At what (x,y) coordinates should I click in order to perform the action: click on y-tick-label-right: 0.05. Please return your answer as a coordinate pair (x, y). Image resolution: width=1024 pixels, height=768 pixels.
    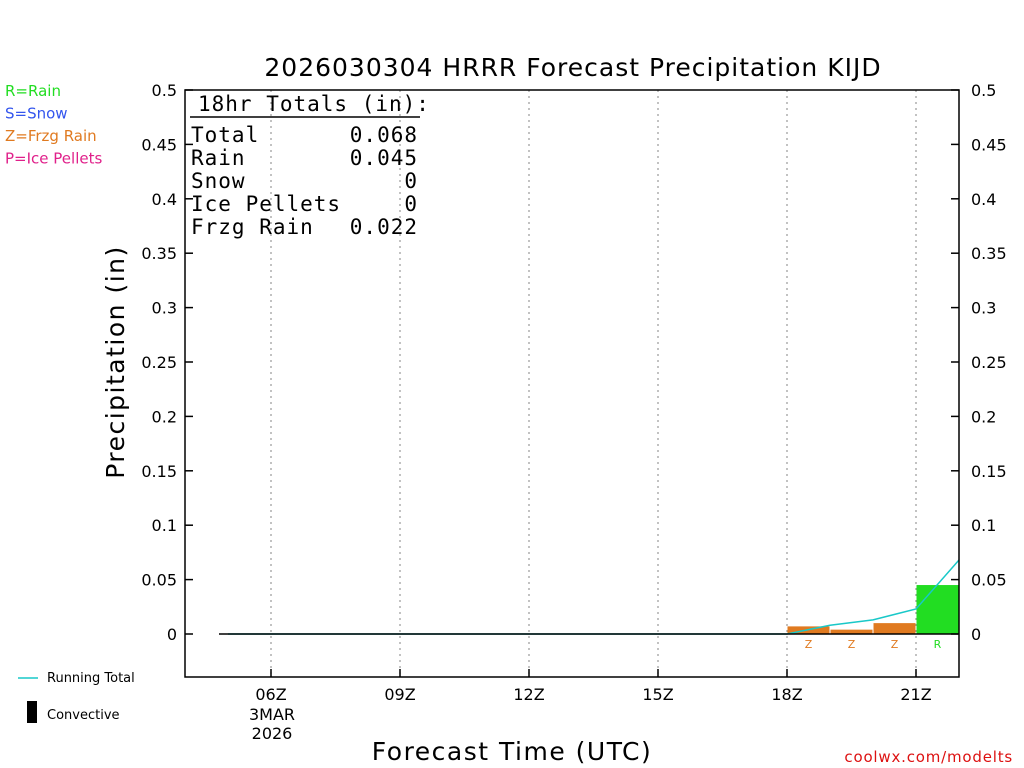
    Looking at the image, I should click on (989, 580).